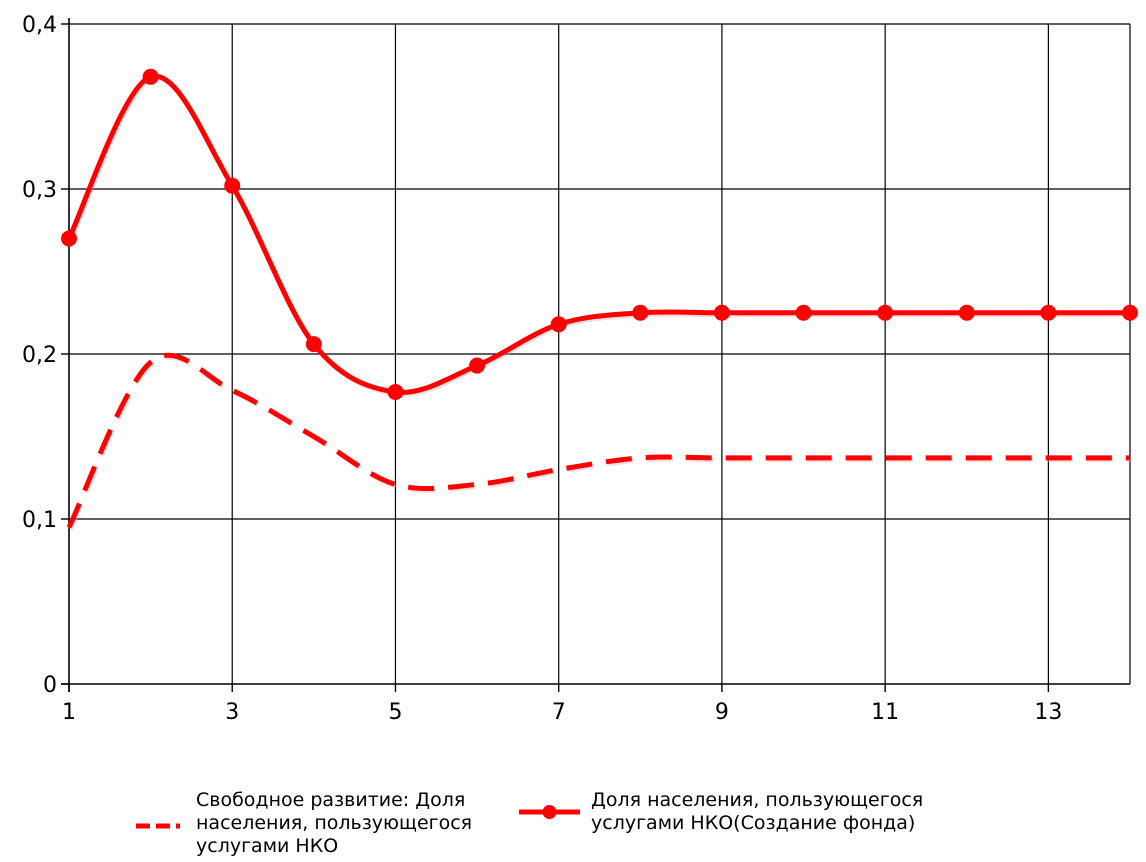 The width and height of the screenshot is (1146, 862). What do you see at coordinates (39, 520) in the screenshot?
I see `y-tick-label-1: 0,1` at bounding box center [39, 520].